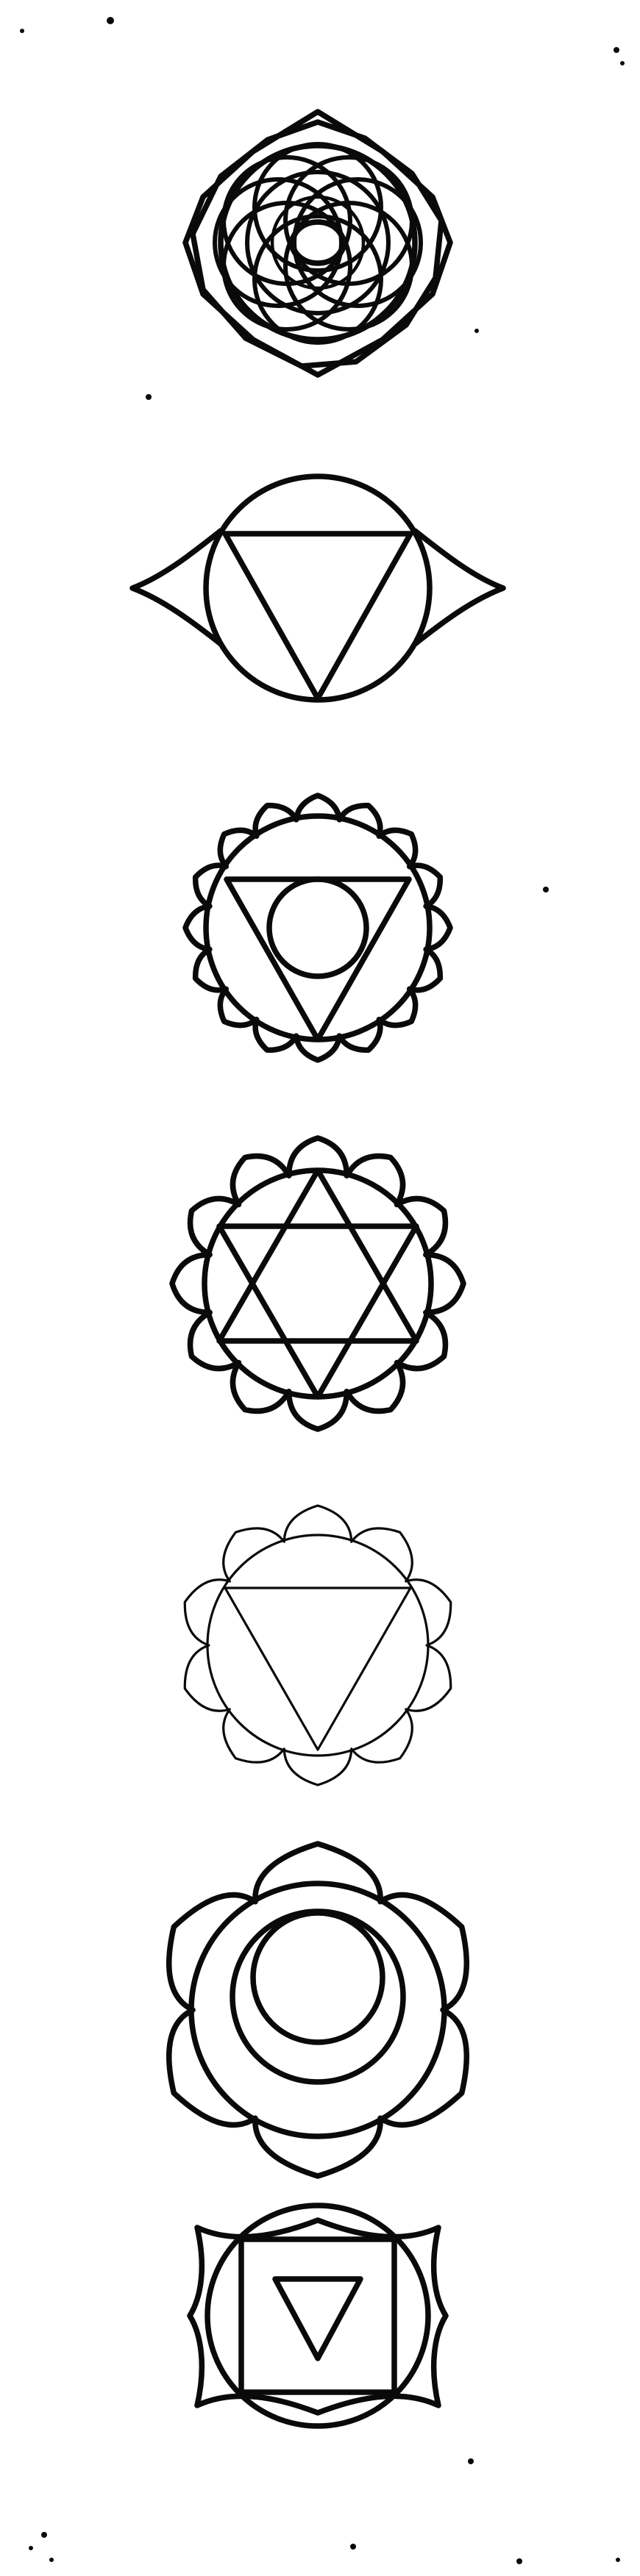 The width and height of the screenshot is (640, 2576). I want to click on inner-circle, so click(317, 927).